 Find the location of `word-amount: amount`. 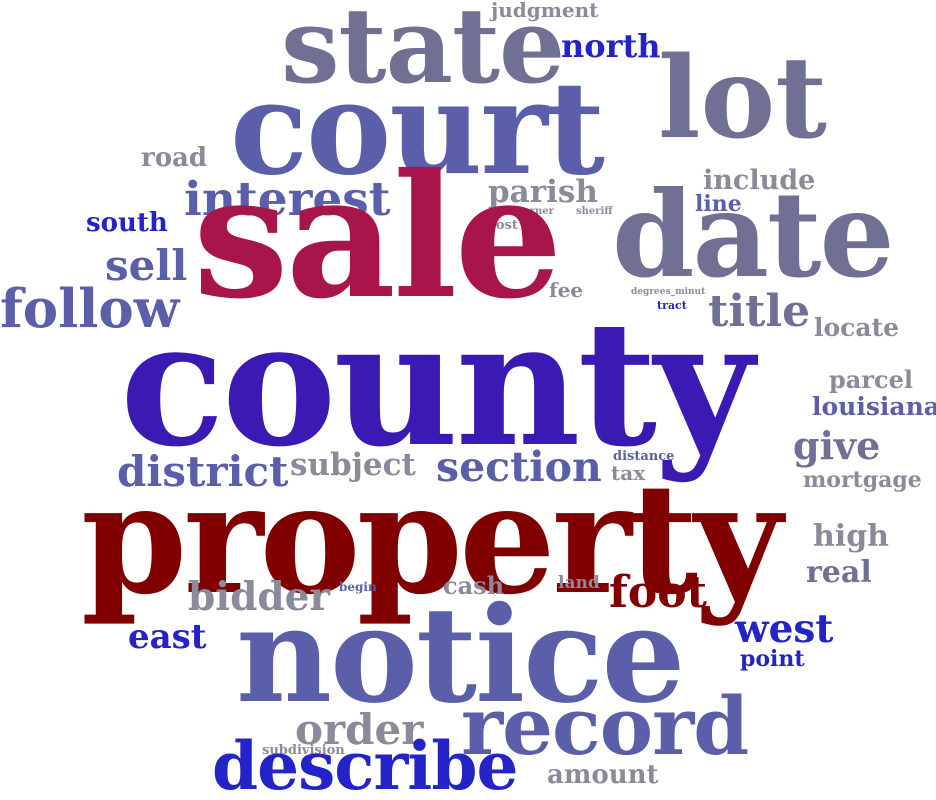

word-amount: amount is located at coordinates (603, 775).